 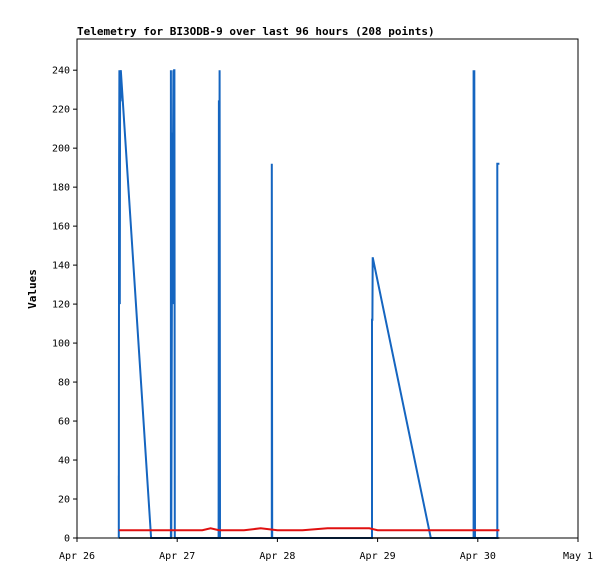 What do you see at coordinates (378, 556) in the screenshot?
I see `x-tick-label: Apr 29` at bounding box center [378, 556].